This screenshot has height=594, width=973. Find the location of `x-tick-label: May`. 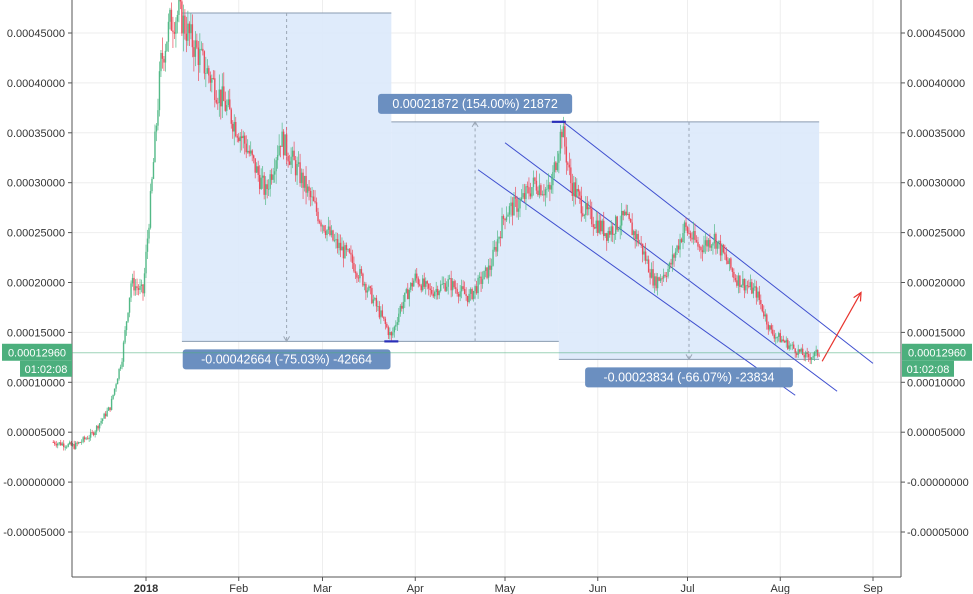

x-tick-label: May is located at coordinates (505, 588).